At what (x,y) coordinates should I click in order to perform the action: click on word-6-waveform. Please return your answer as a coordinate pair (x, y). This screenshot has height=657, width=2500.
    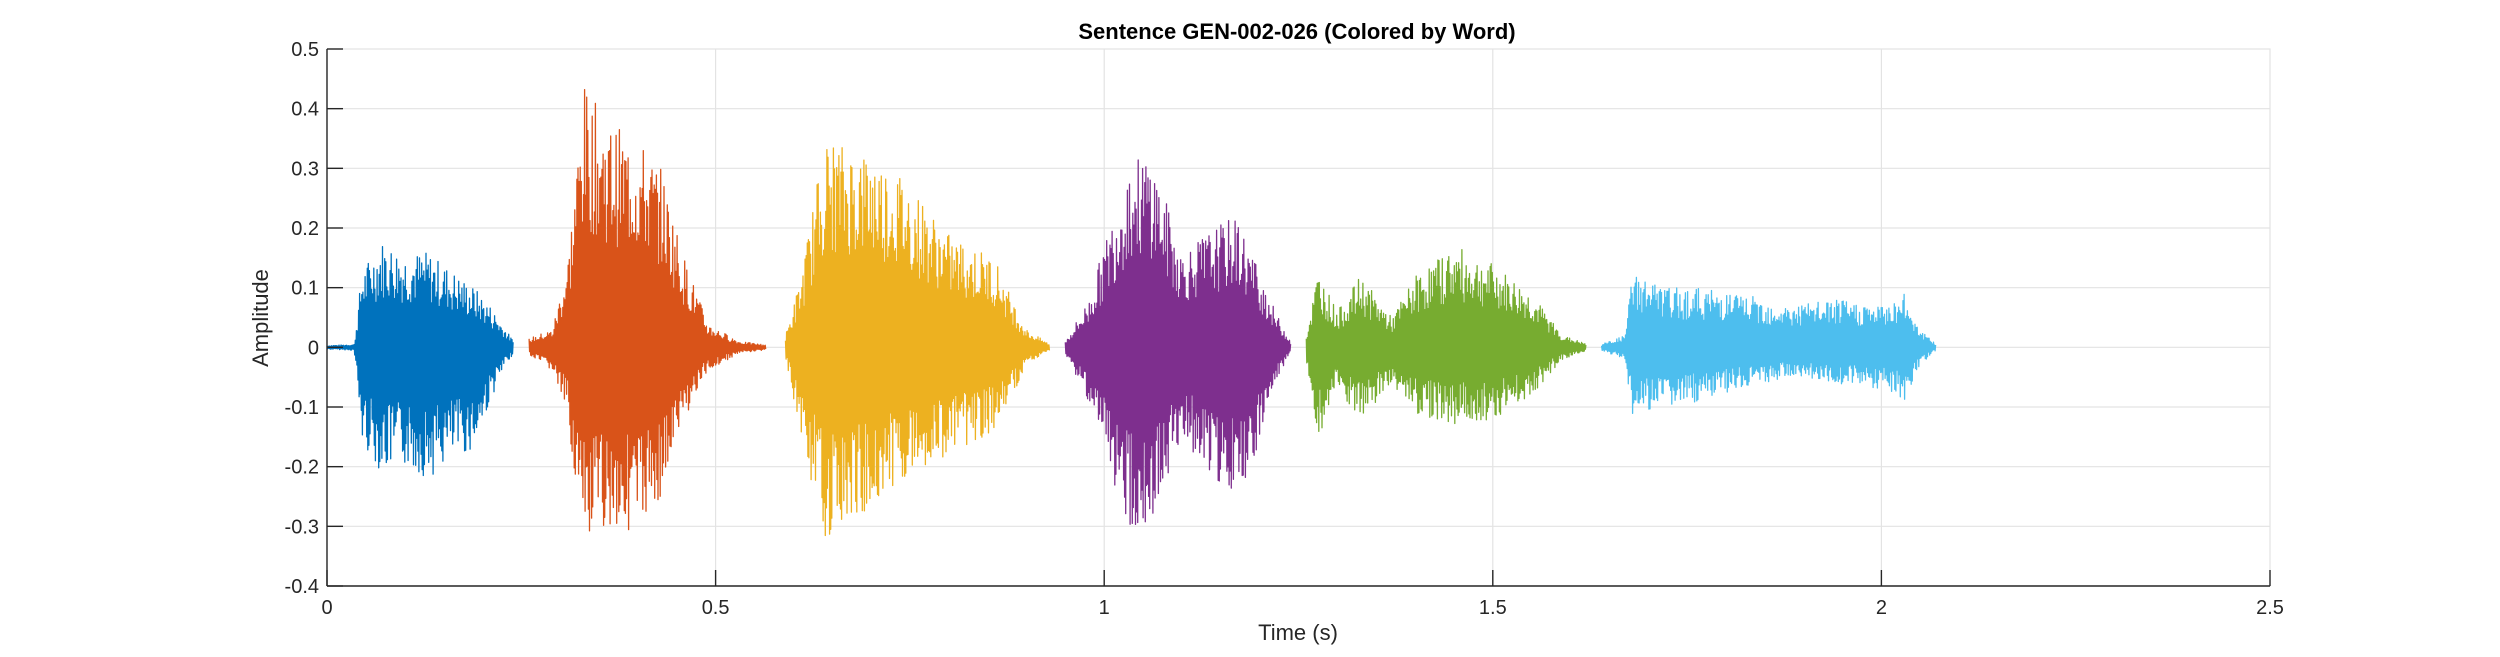
    Looking at the image, I should click on (1768, 345).